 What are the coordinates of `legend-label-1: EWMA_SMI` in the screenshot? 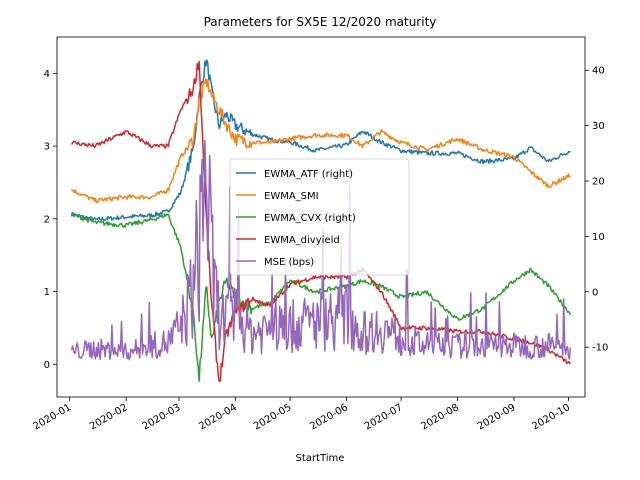 It's located at (291, 196).